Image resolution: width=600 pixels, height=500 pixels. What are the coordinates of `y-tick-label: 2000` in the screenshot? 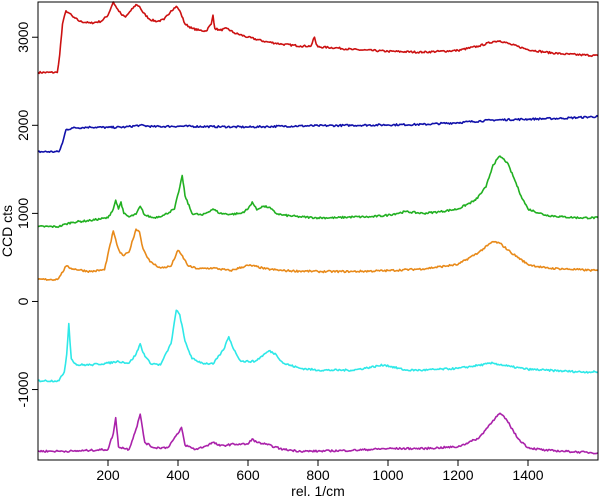 It's located at (23, 125).